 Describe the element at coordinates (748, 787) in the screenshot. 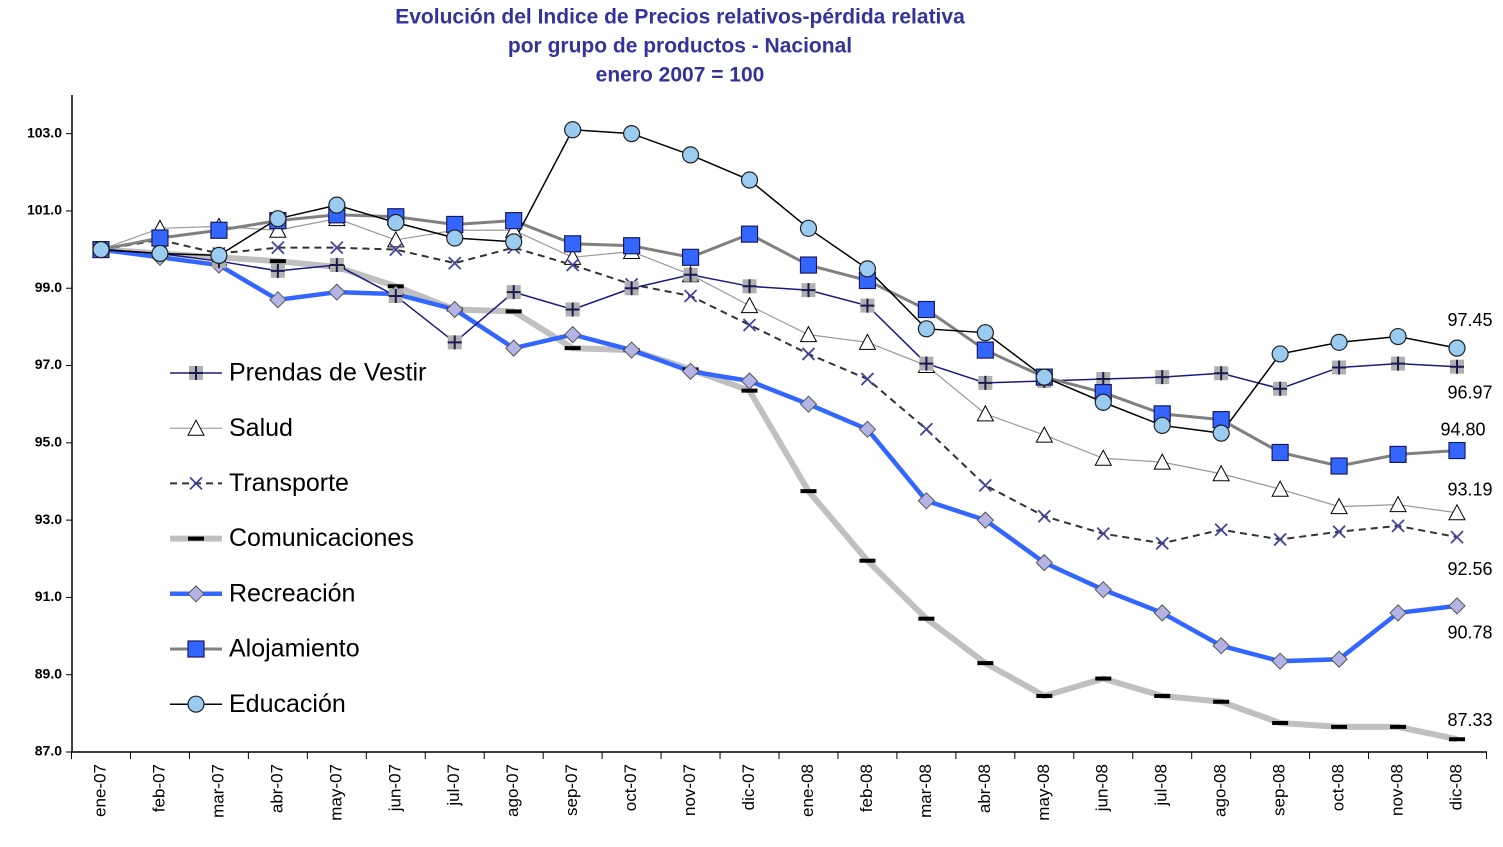

I see `x-tick-label: dic-07` at that location.